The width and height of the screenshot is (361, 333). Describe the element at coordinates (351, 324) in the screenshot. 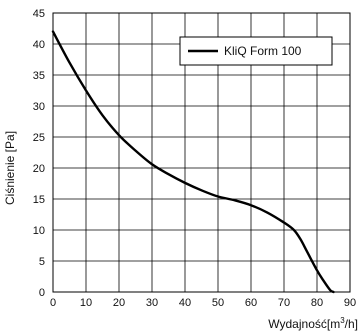

I see `x-axis-title-tail: /h]` at that location.